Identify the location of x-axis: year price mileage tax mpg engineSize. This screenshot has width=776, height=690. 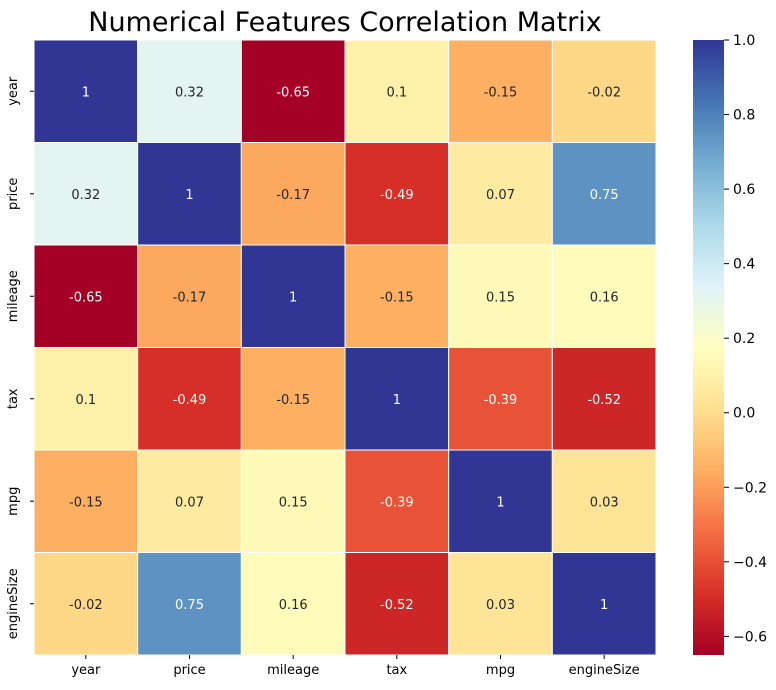
(355, 666).